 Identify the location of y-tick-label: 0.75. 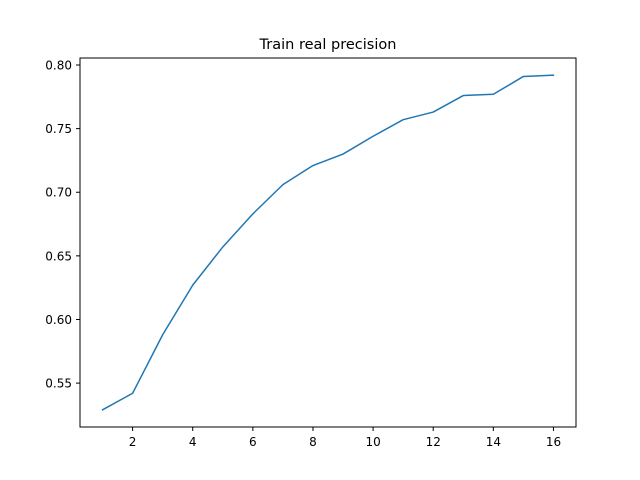
(58, 129).